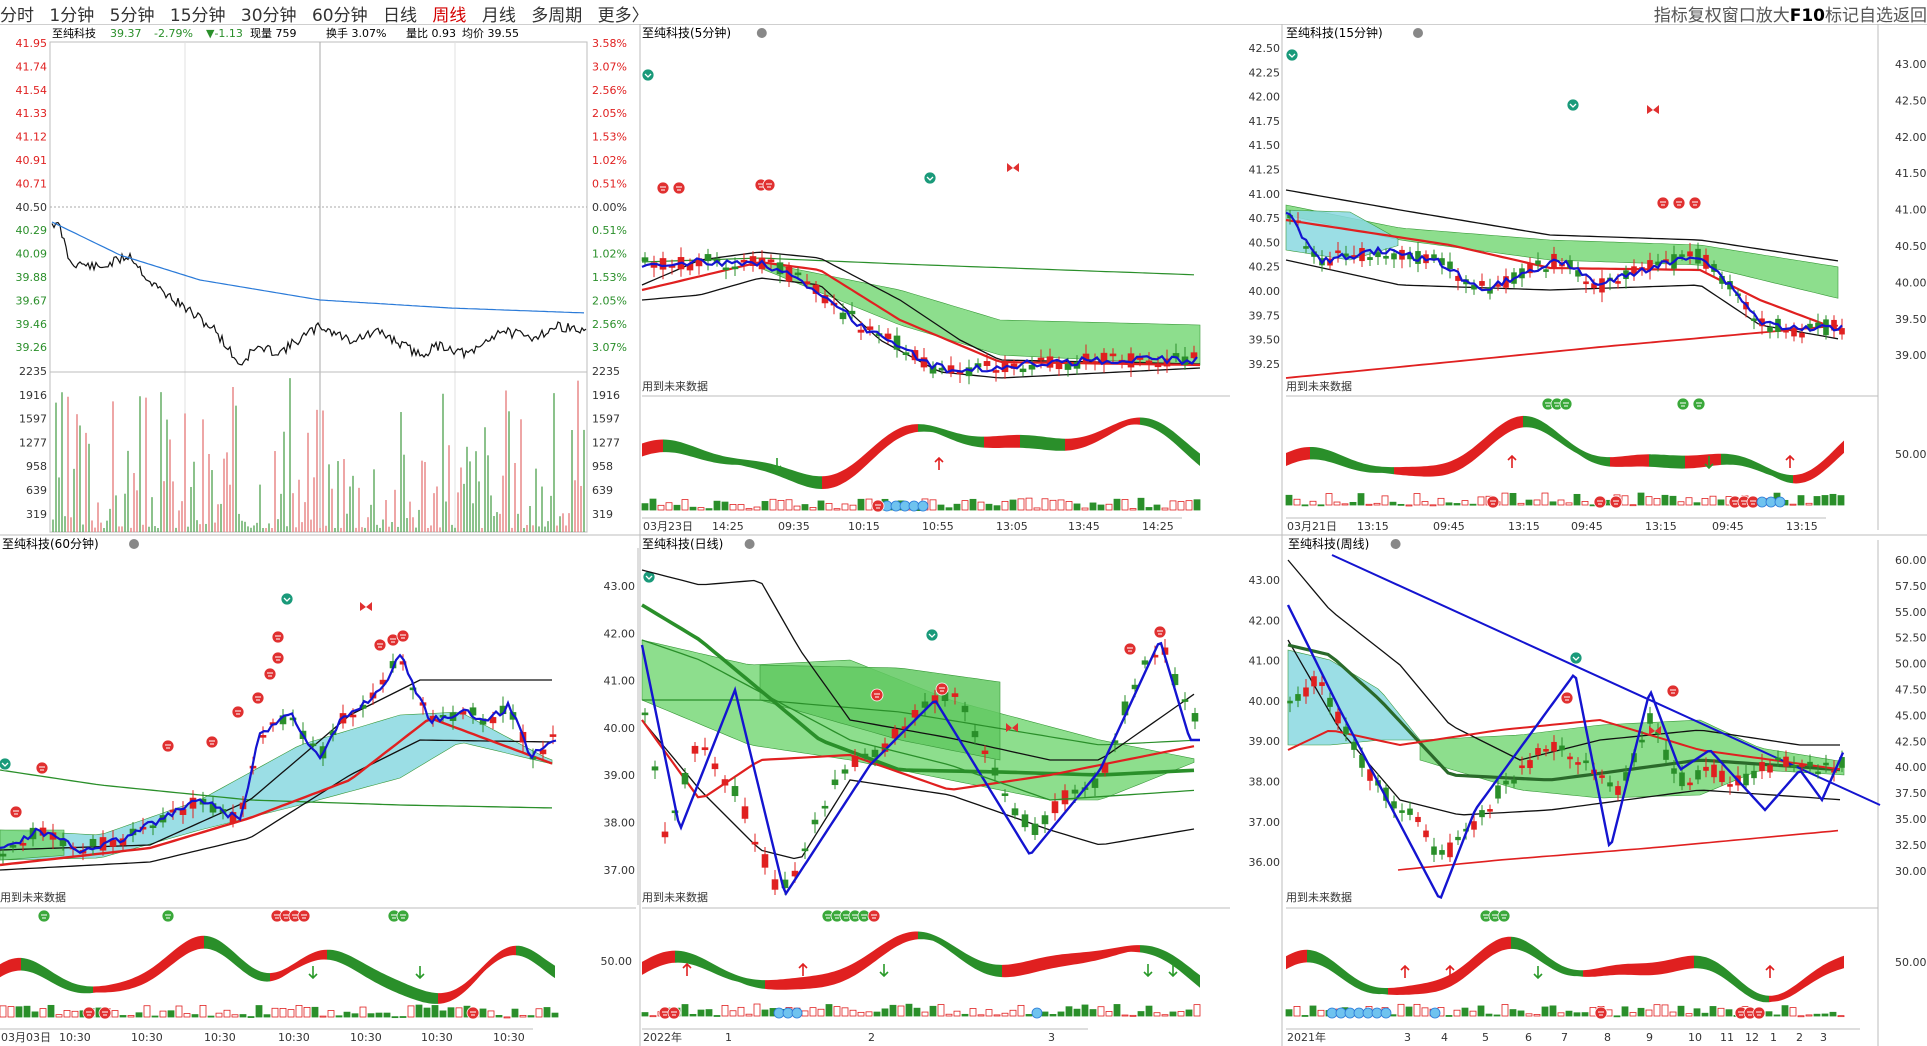 Image resolution: width=1927 pixels, height=1046 pixels. Describe the element at coordinates (278, 658) in the screenshot. I see `p60-up-signal-shape` at that location.